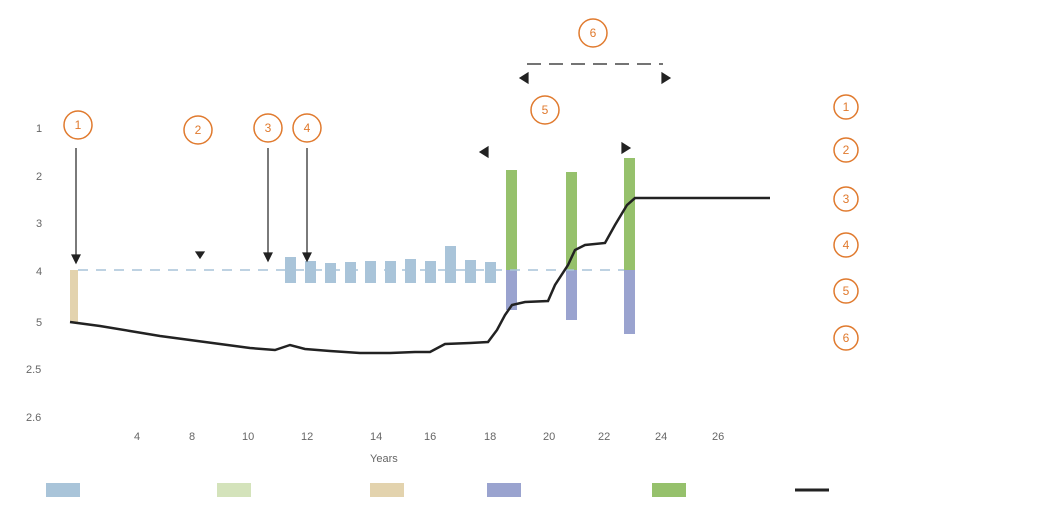 The width and height of the screenshot is (1054, 505). I want to click on y-tick-label: 2.5, so click(33, 370).